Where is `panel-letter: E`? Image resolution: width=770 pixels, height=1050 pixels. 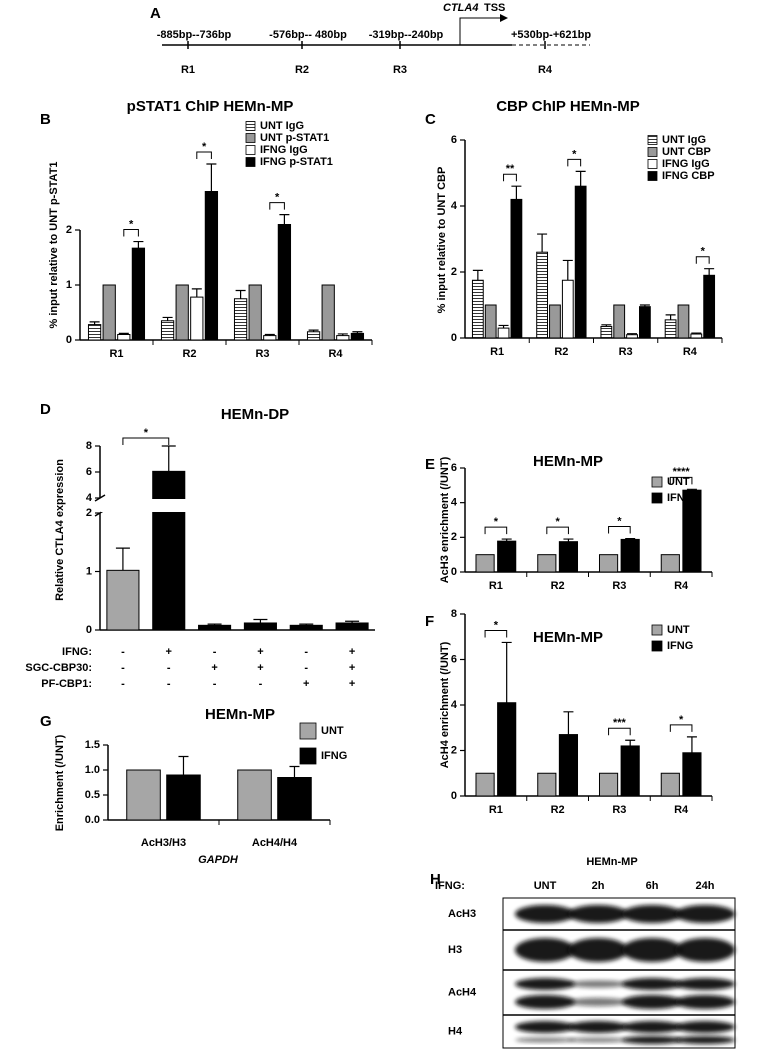
panel-letter: E is located at coordinates (430, 464).